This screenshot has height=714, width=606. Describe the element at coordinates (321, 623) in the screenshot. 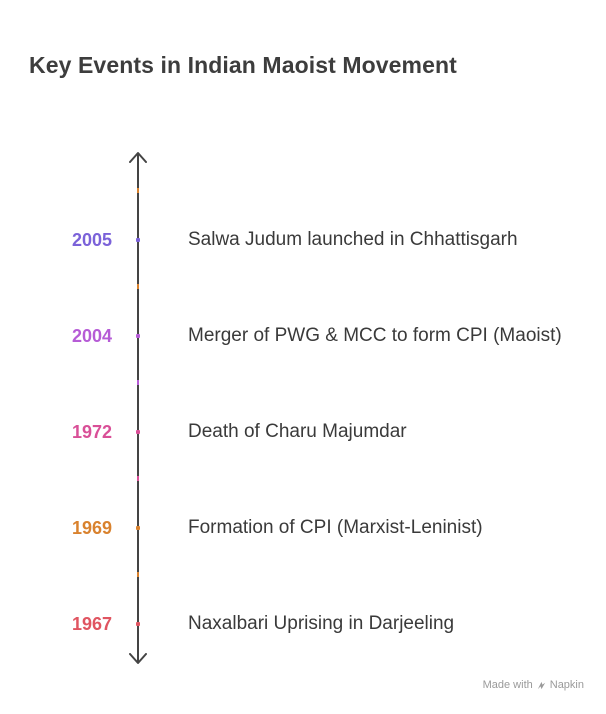

I see `event-description: Naxalbari Uprising in Darjeeling` at that location.